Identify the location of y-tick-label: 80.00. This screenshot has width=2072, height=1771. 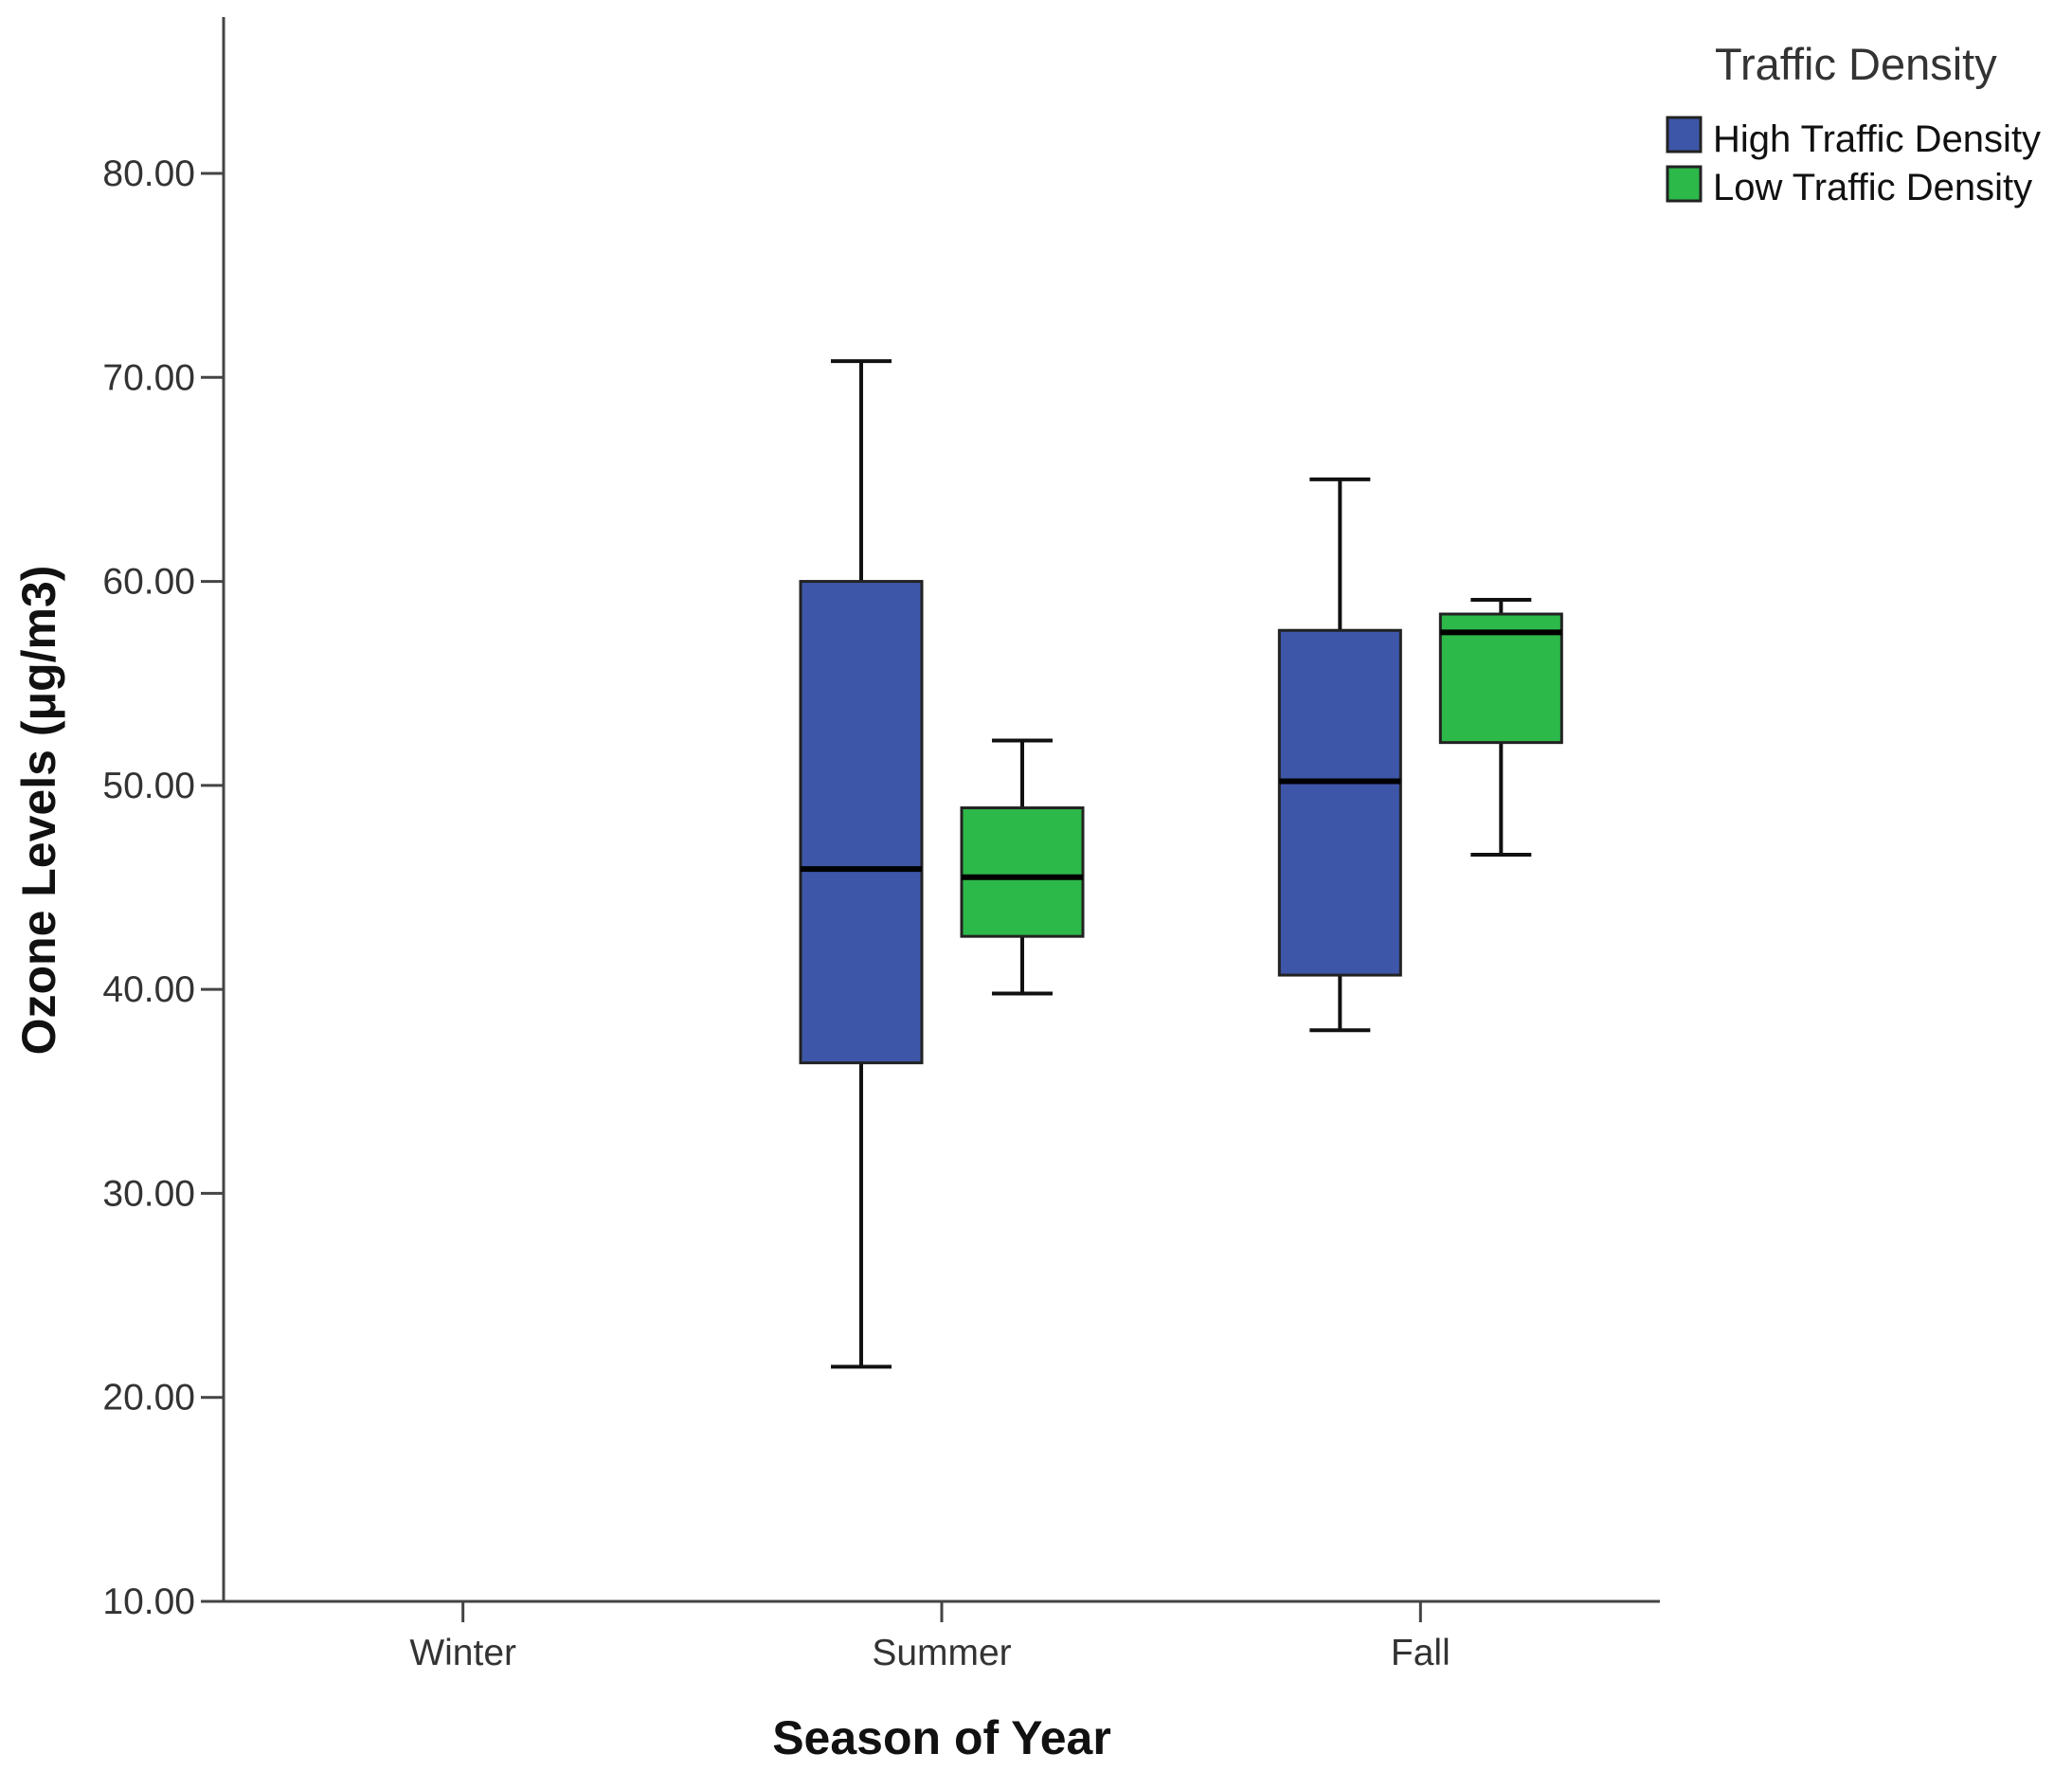
(148, 174).